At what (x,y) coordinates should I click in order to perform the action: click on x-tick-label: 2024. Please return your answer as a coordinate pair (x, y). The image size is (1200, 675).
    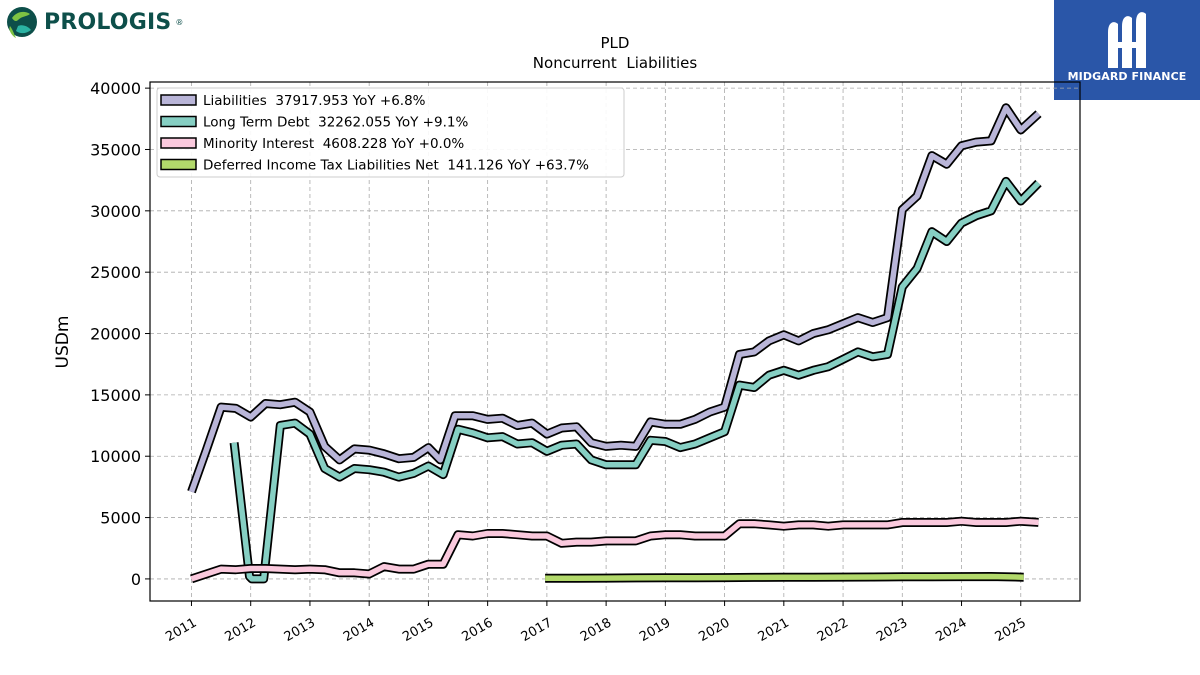
    Looking at the image, I should click on (951, 630).